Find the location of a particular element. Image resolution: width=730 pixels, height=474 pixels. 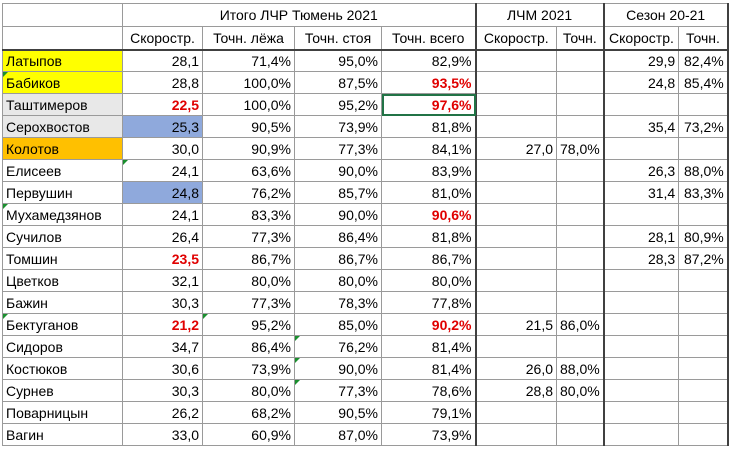

accuracy-total-cell: 86,7% is located at coordinates (429, 258).